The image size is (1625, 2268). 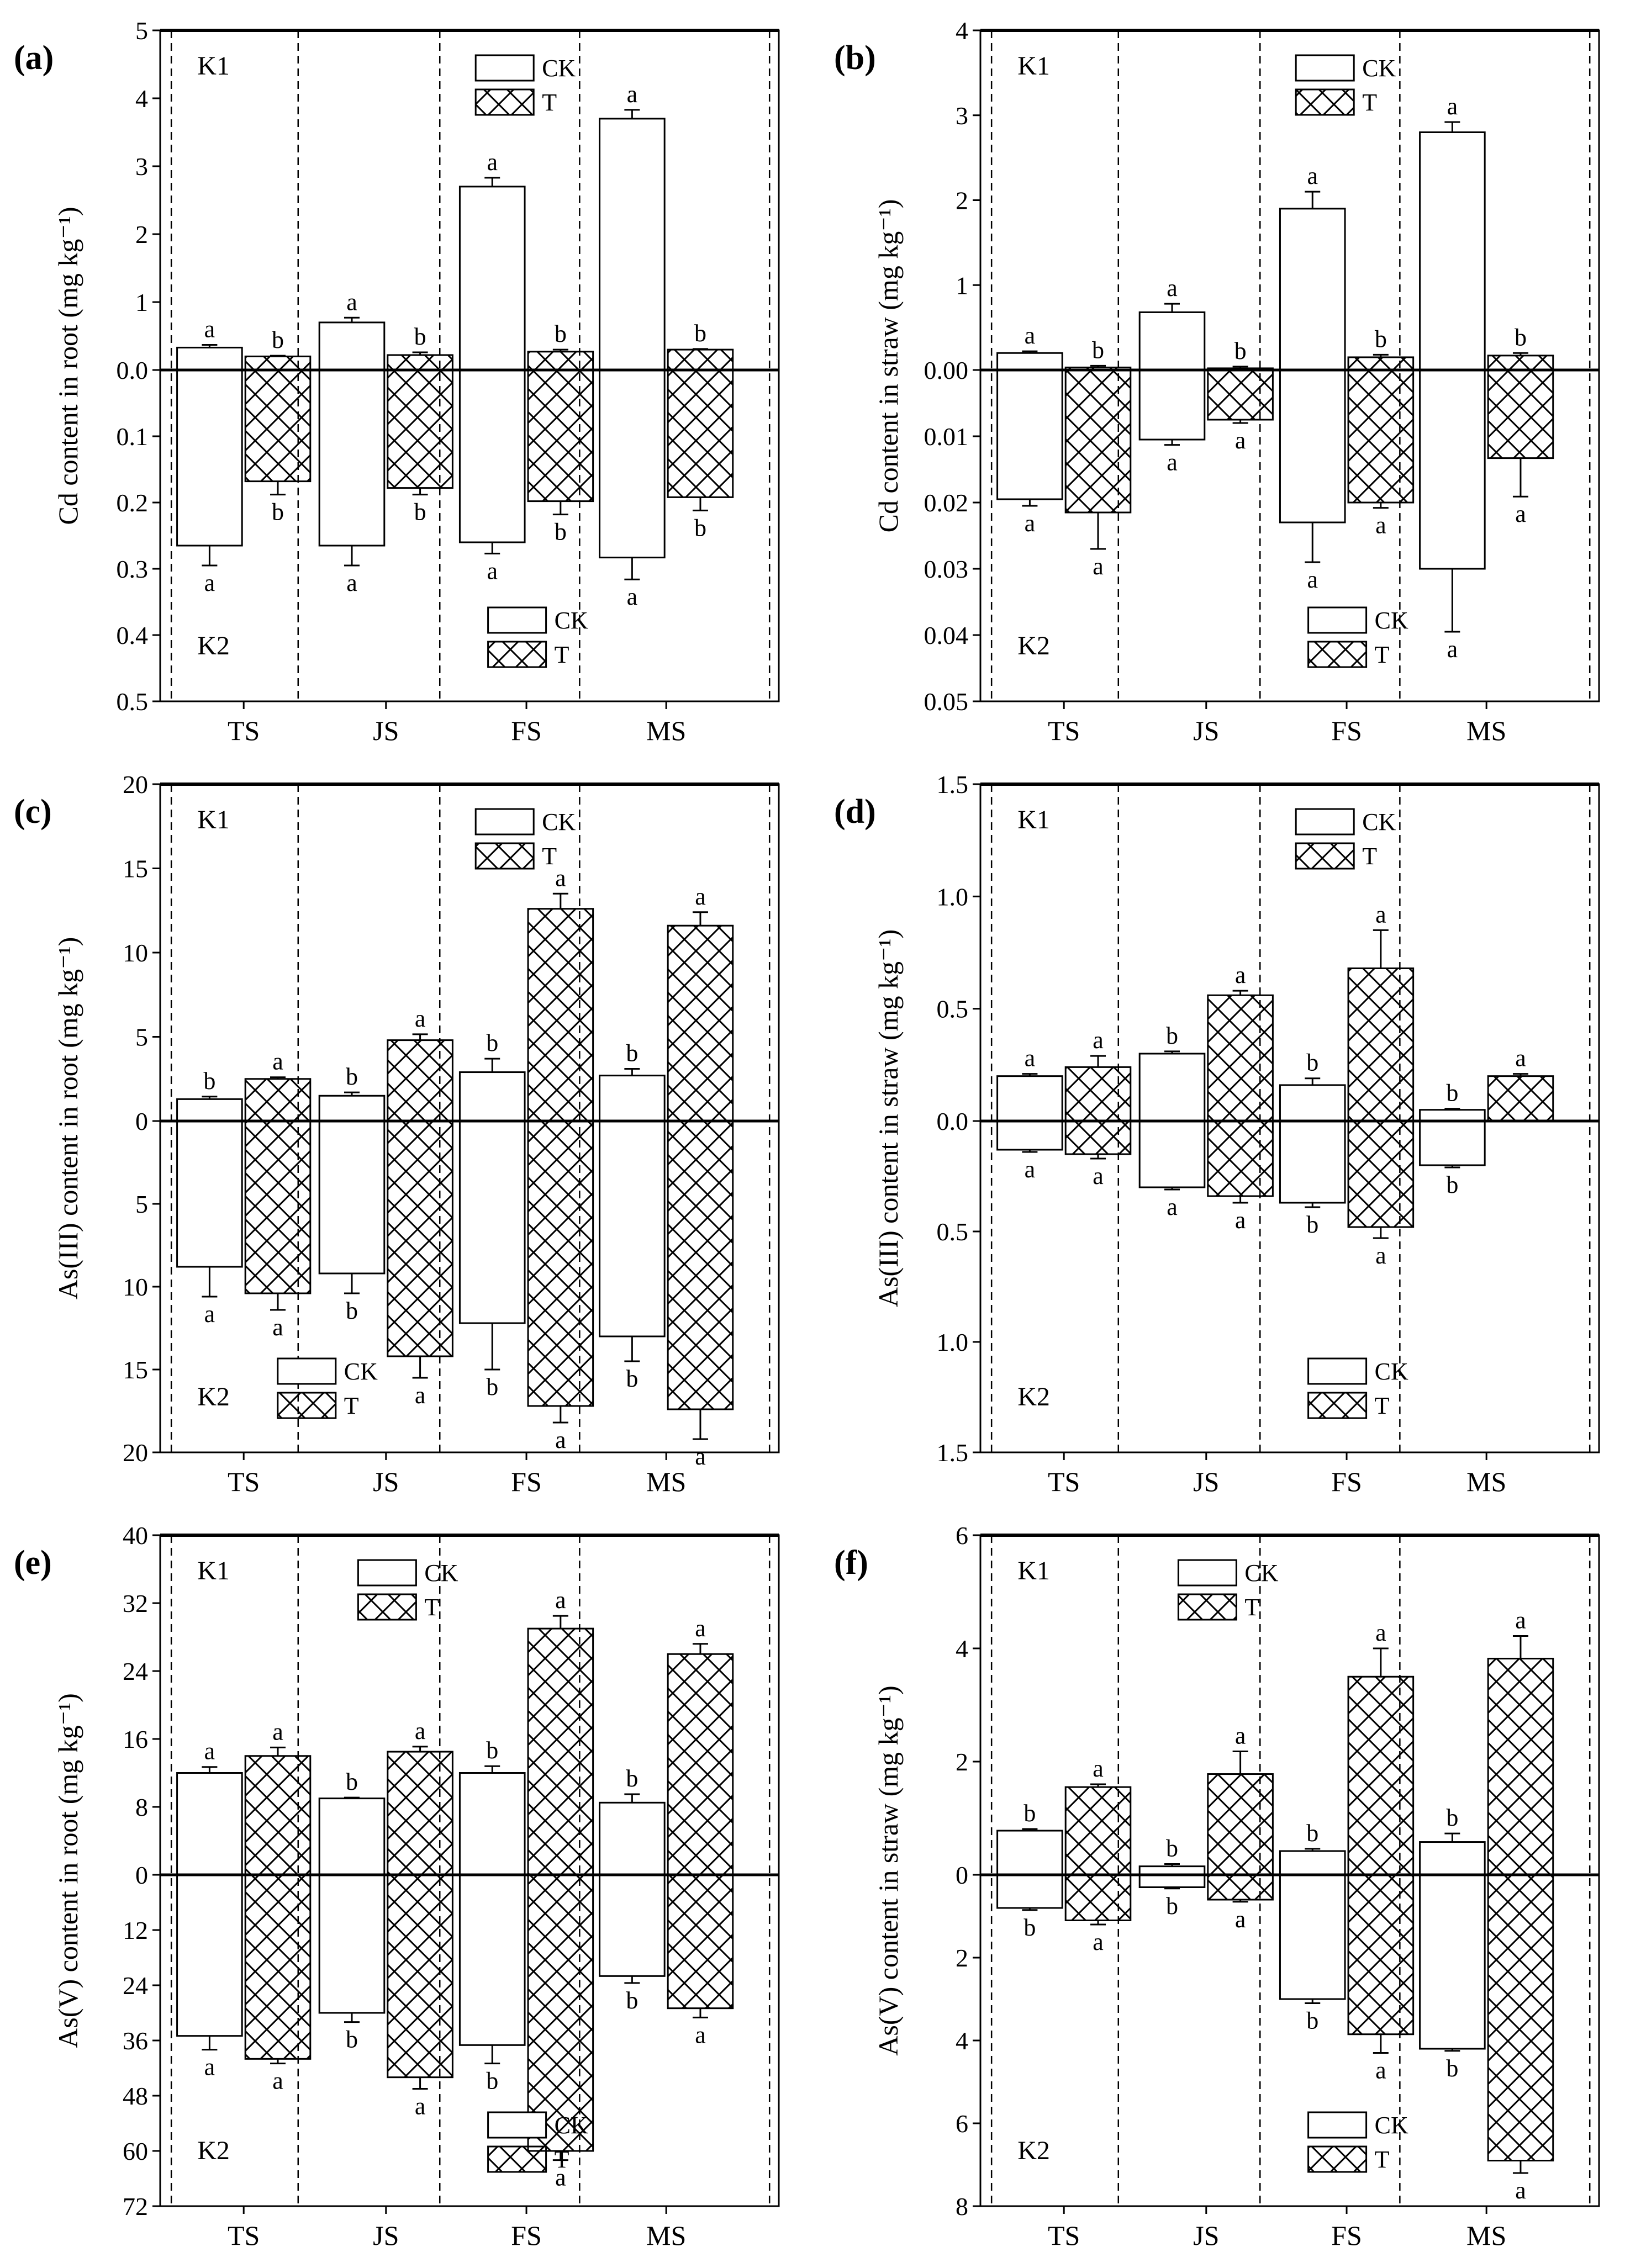 What do you see at coordinates (889, 1870) in the screenshot?
I see `y-axis-title: As(V) content in straw (mg kg⁻¹)` at bounding box center [889, 1870].